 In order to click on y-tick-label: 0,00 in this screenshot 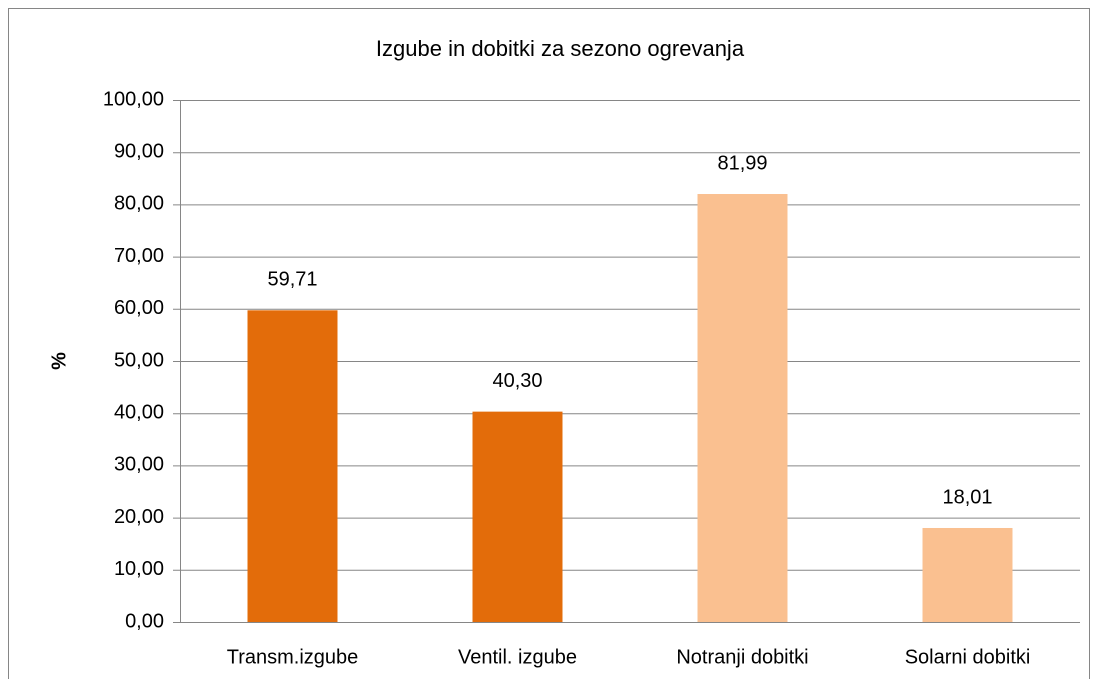, I will do `click(144, 621)`.